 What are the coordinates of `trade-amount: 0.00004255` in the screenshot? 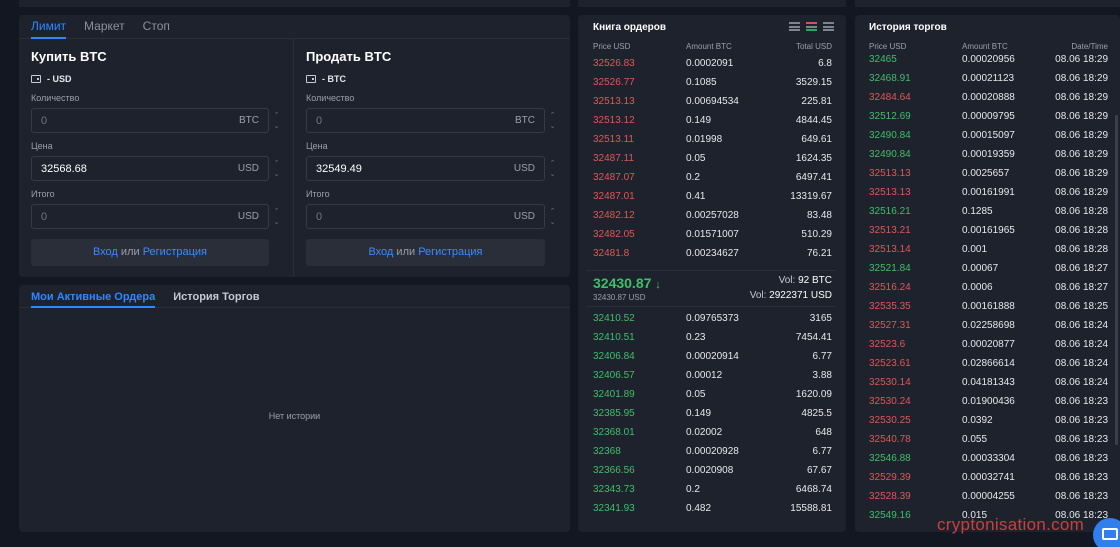 It's located at (988, 496).